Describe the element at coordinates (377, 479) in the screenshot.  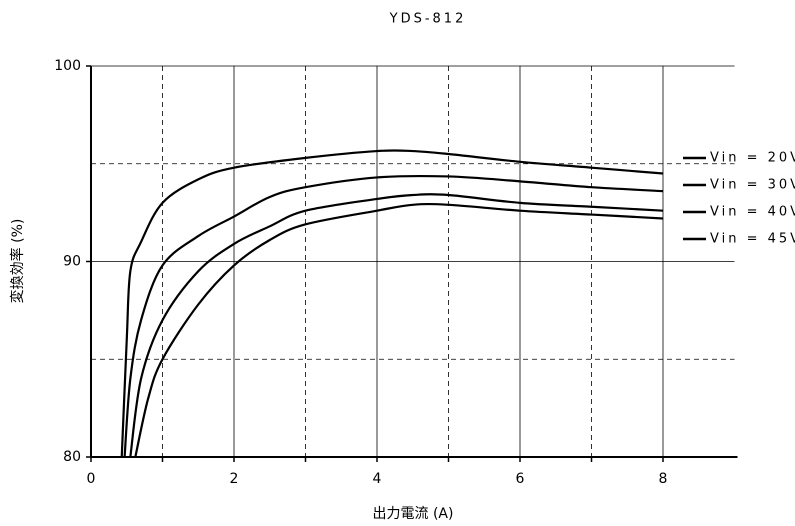
I see `x-tick-label: 4` at that location.